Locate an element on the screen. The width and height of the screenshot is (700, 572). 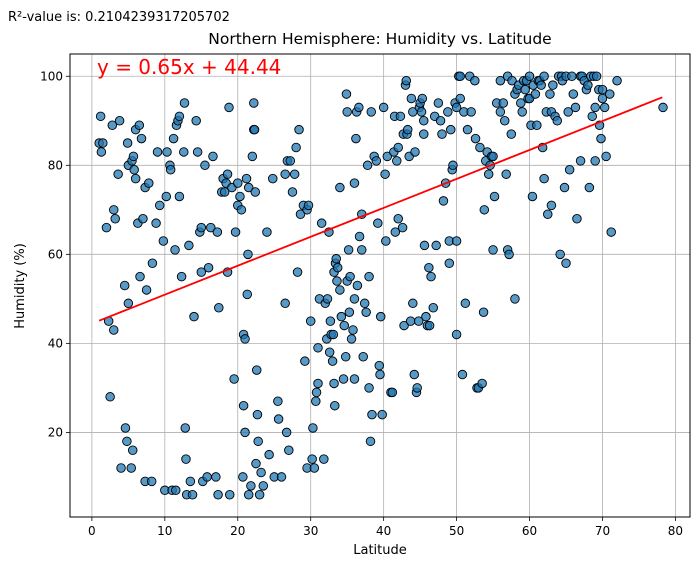
x-tick-label: 80 is located at coordinates (675, 531).